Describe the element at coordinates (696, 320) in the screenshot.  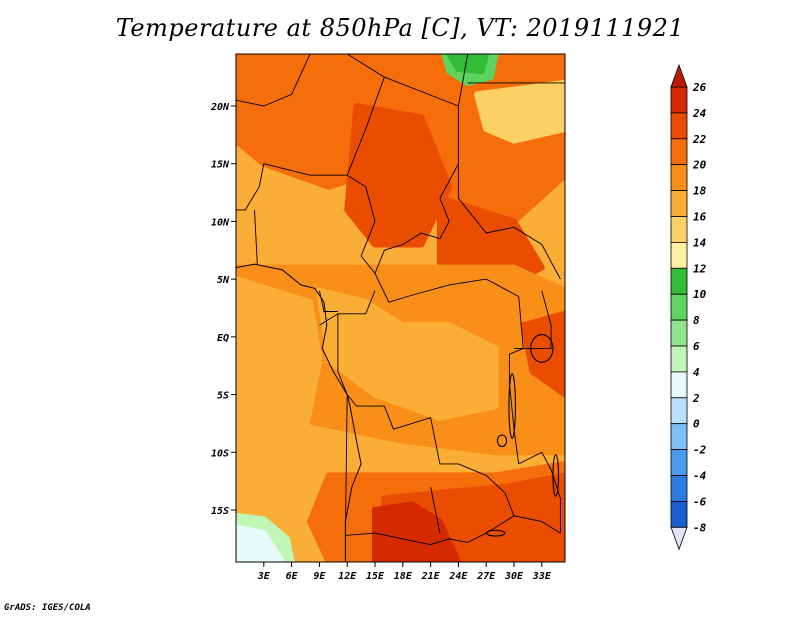
I see `colorbar-label: 8` at that location.